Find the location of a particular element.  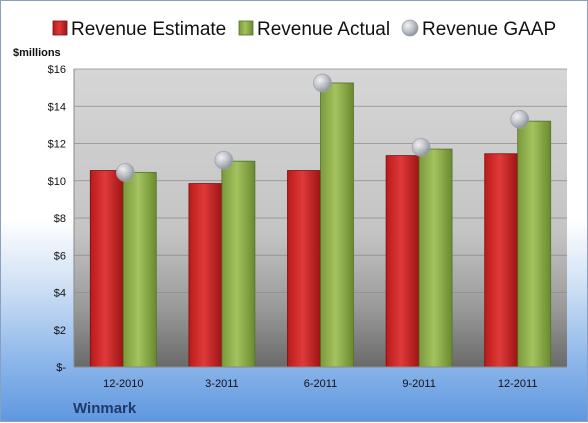

x-tick-label: 9-2011 is located at coordinates (418, 384).